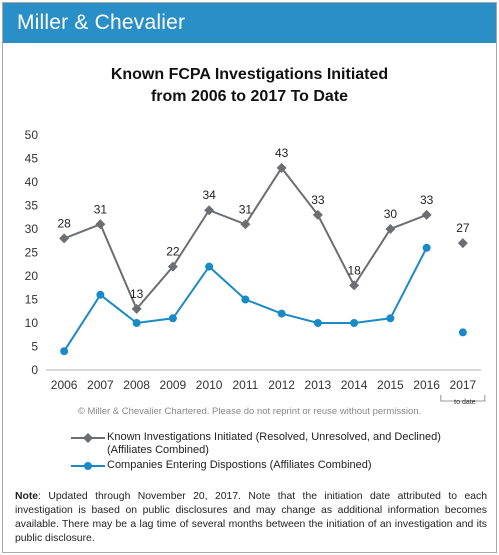  I want to click on x-tick-label: 2013, so click(318, 385).